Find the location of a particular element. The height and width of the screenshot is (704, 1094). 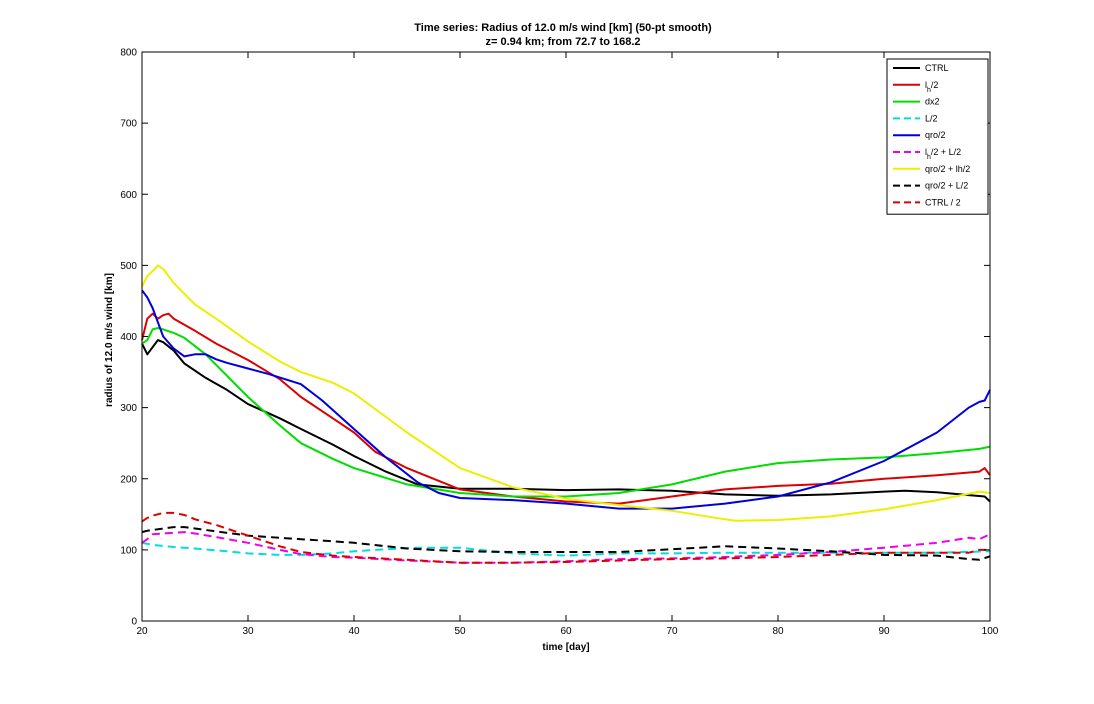

x-tick-label: 20 is located at coordinates (142, 631).